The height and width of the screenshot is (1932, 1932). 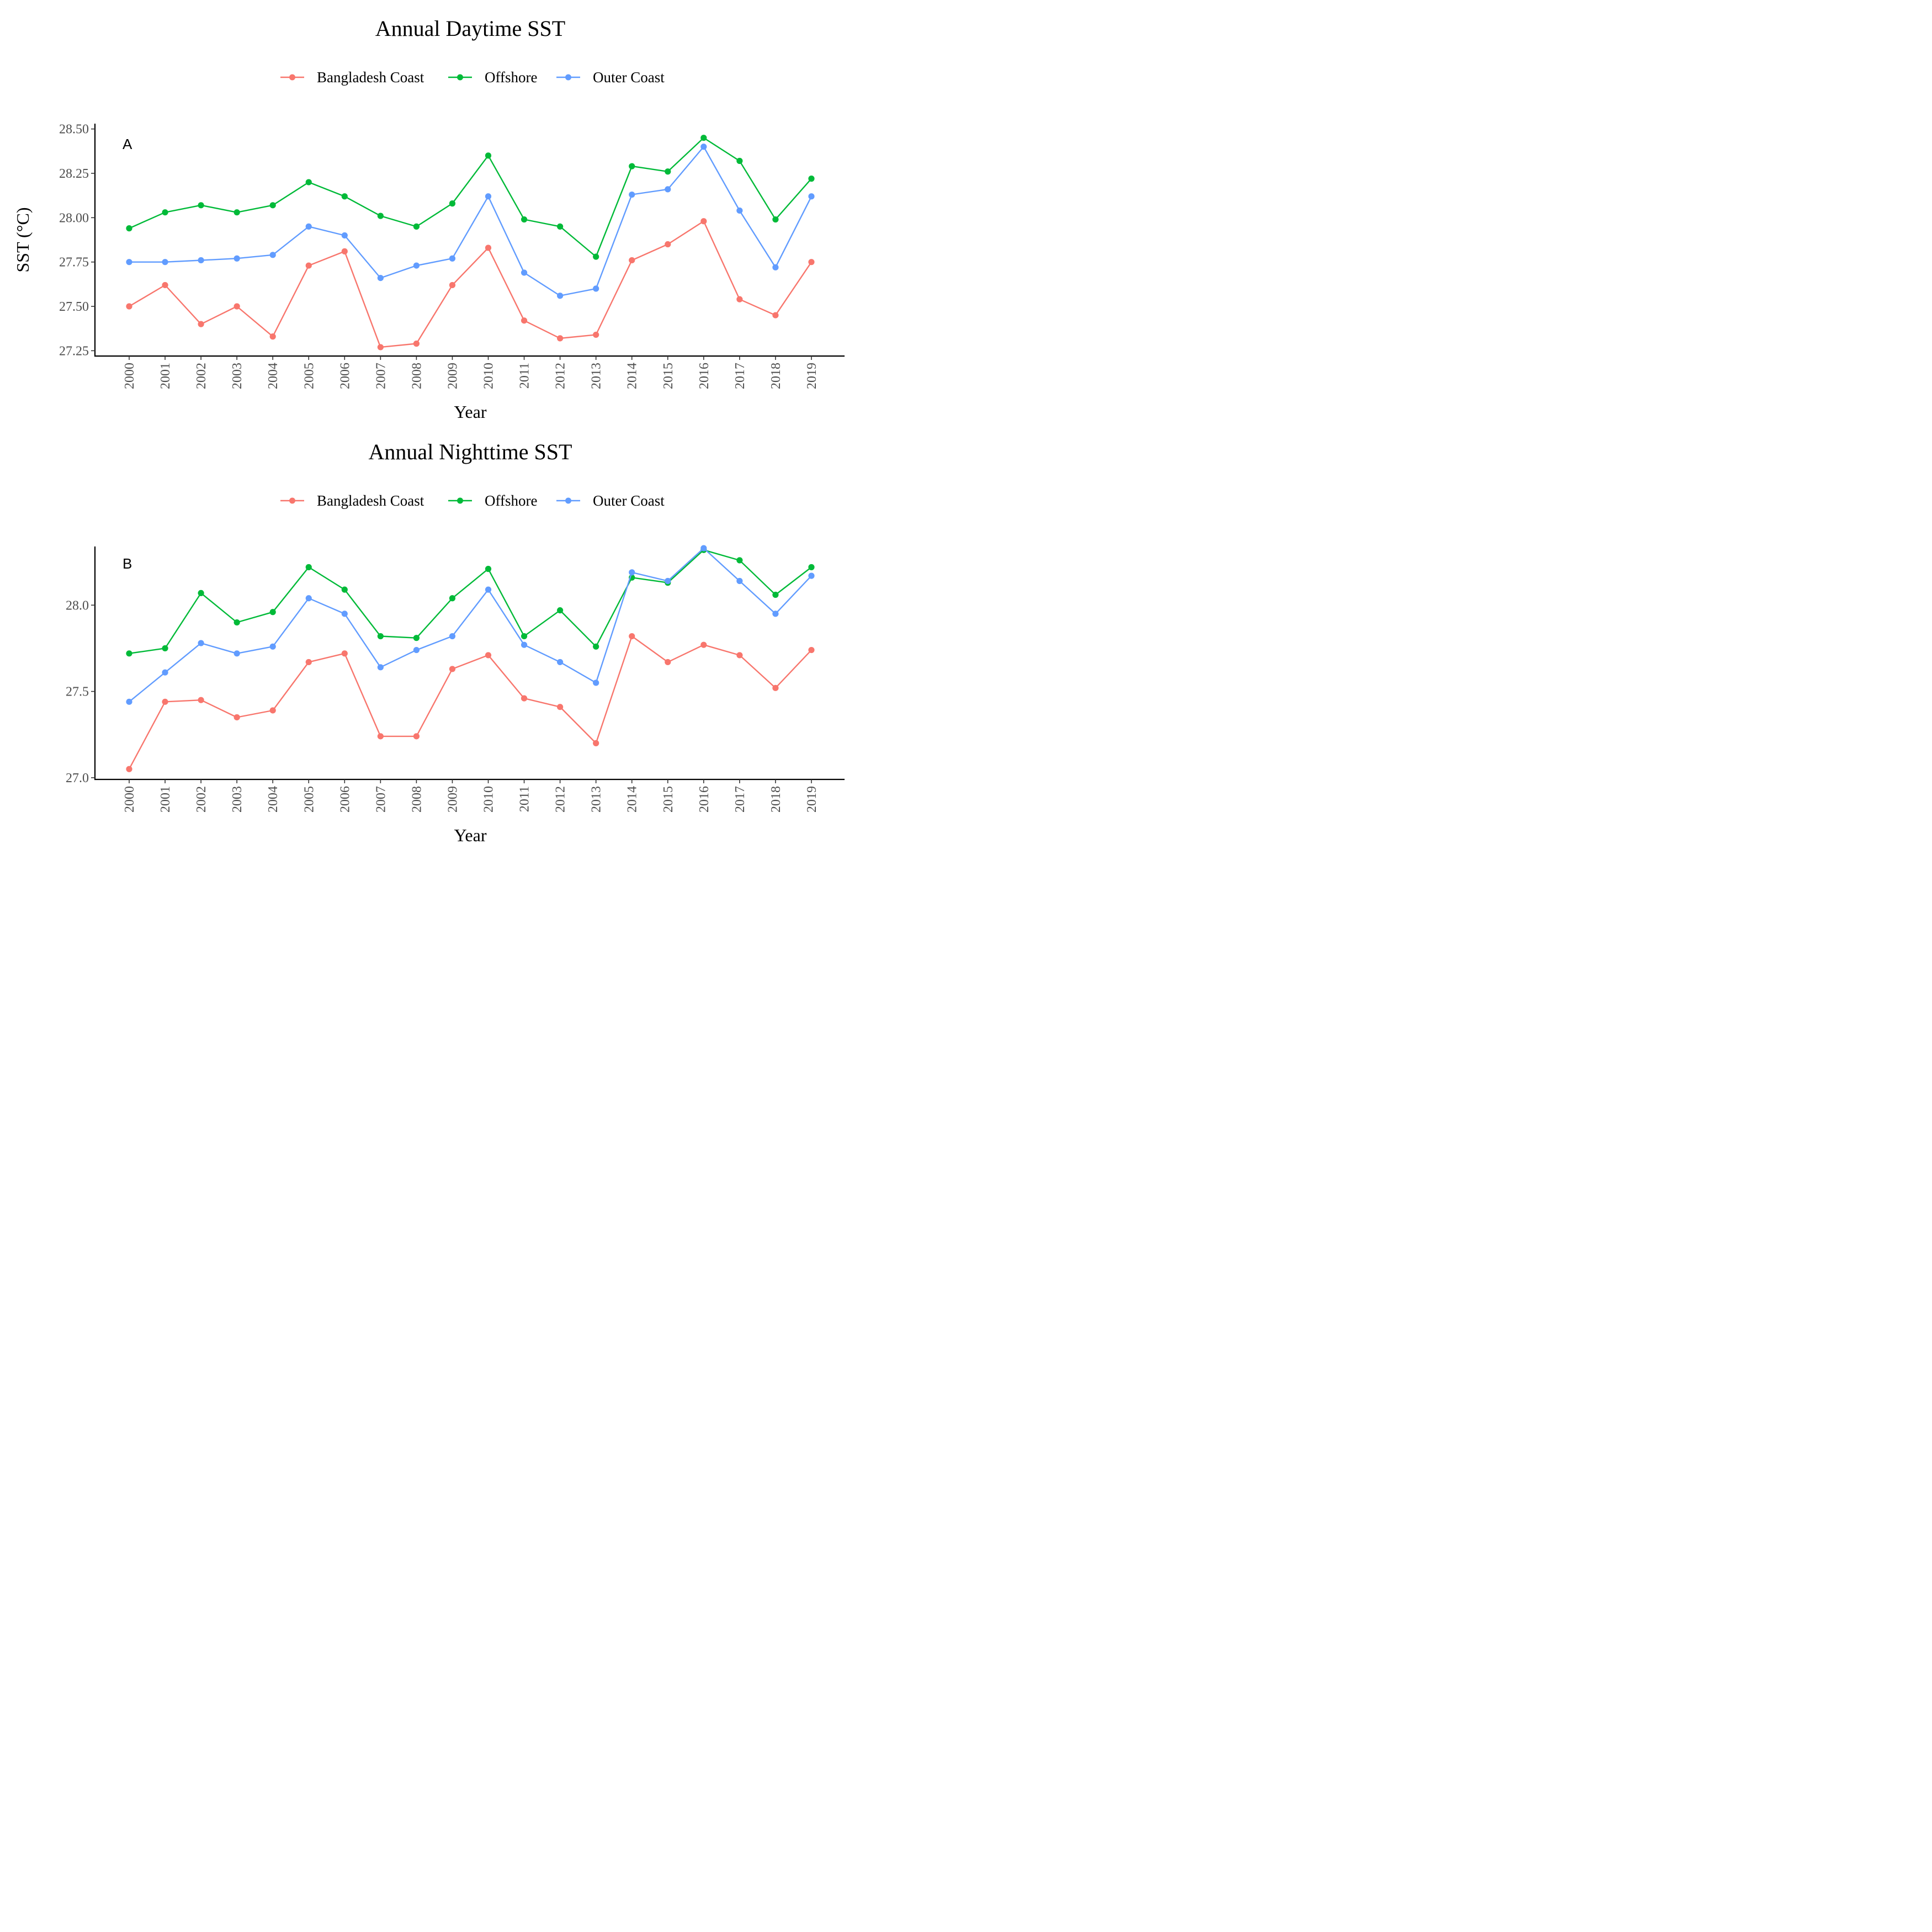 What do you see at coordinates (23, 240) in the screenshot?
I see `y-axis-title: SST (°C)` at bounding box center [23, 240].